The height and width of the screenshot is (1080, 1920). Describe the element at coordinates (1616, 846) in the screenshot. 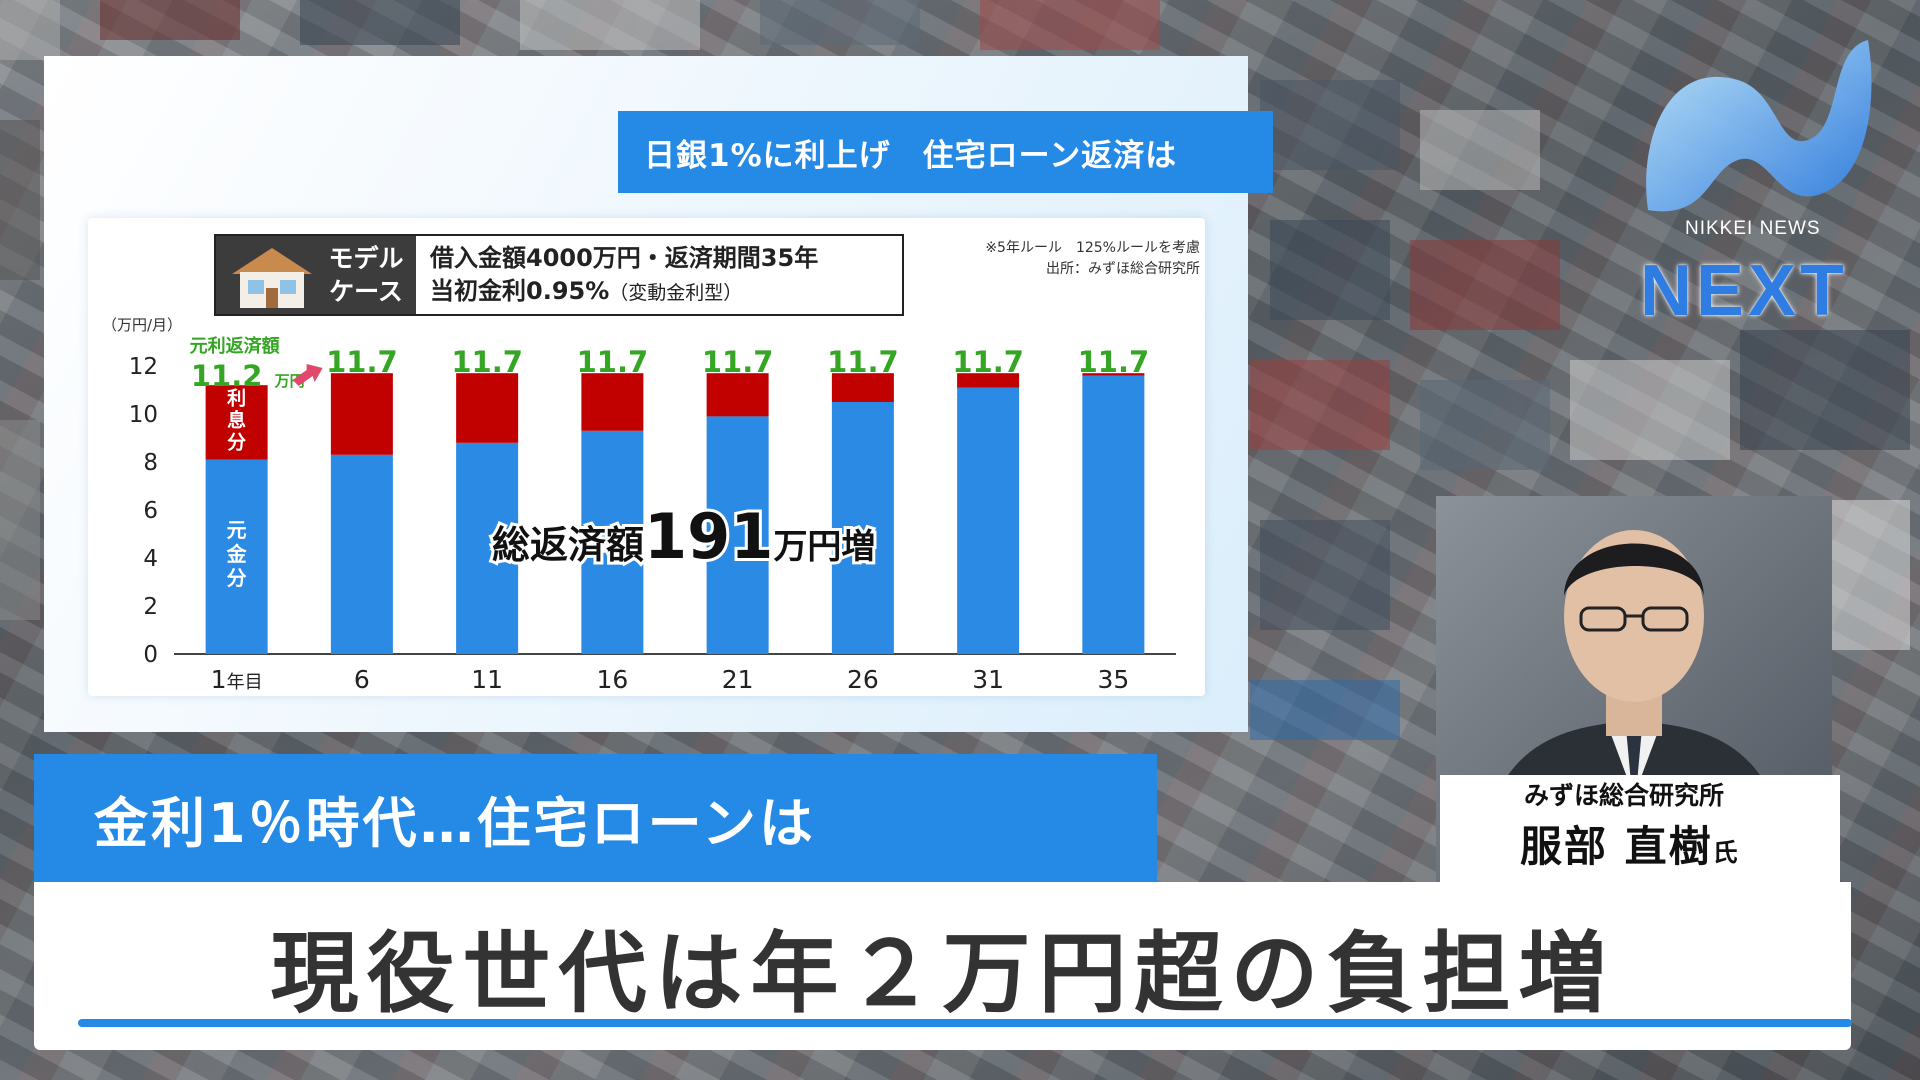

I see `guest-name-text: 服部 直樹` at that location.